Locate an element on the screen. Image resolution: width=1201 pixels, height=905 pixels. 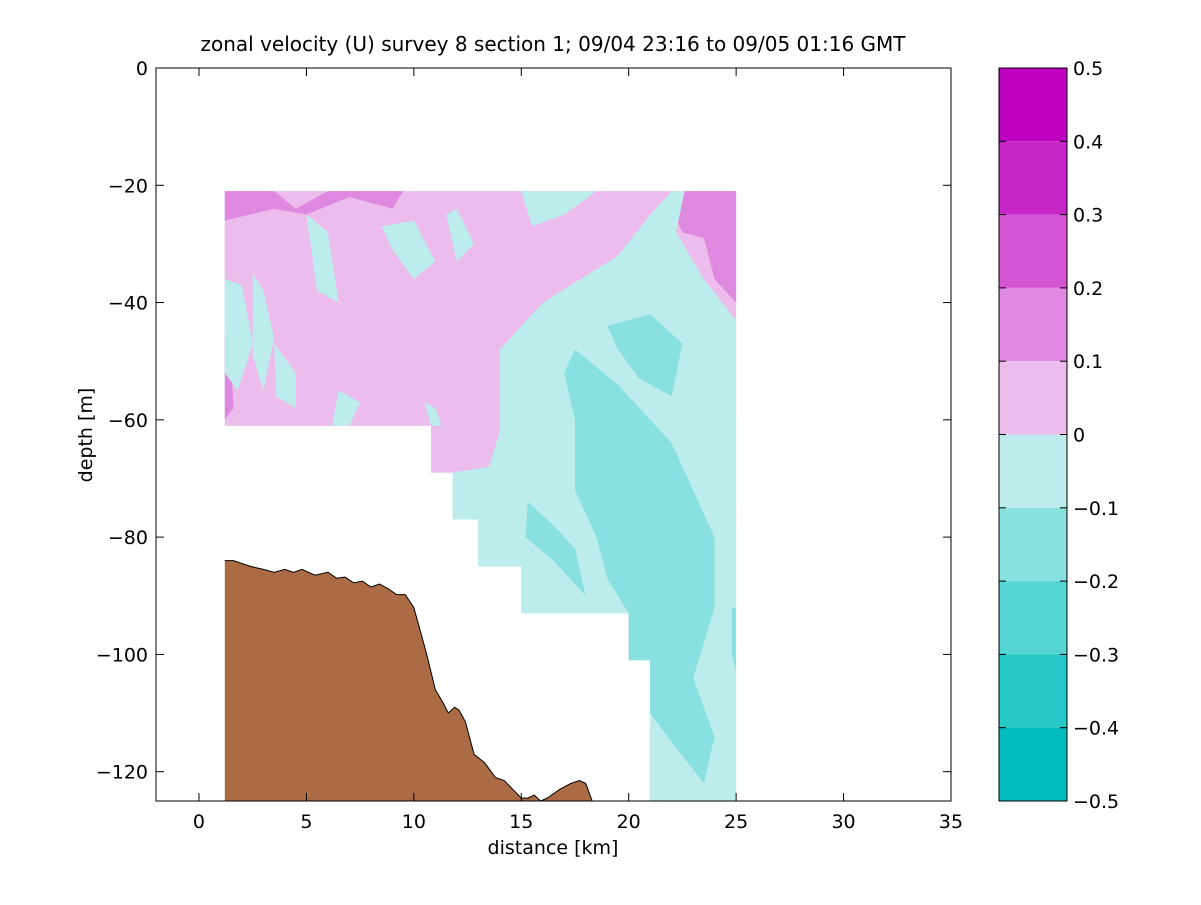
y-tick-label: −100 is located at coordinates (122, 655).